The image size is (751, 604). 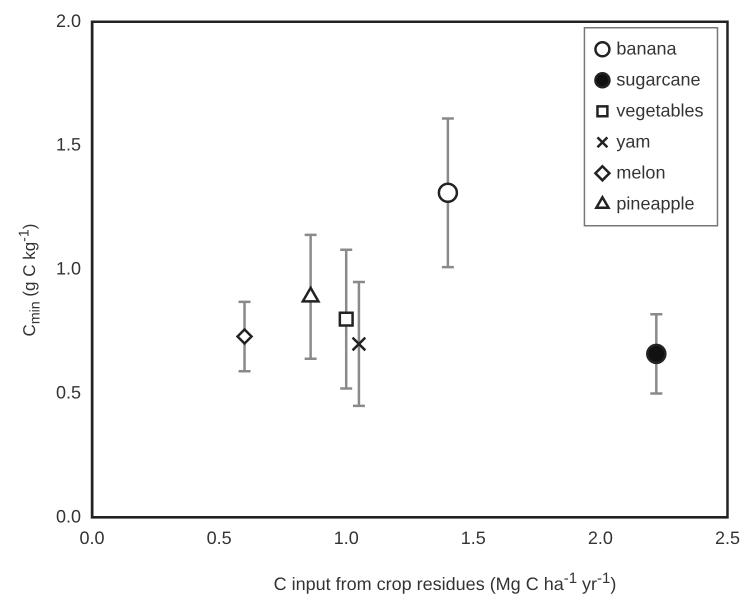 I want to click on x-tick-label: 0.5, so click(x=219, y=538).